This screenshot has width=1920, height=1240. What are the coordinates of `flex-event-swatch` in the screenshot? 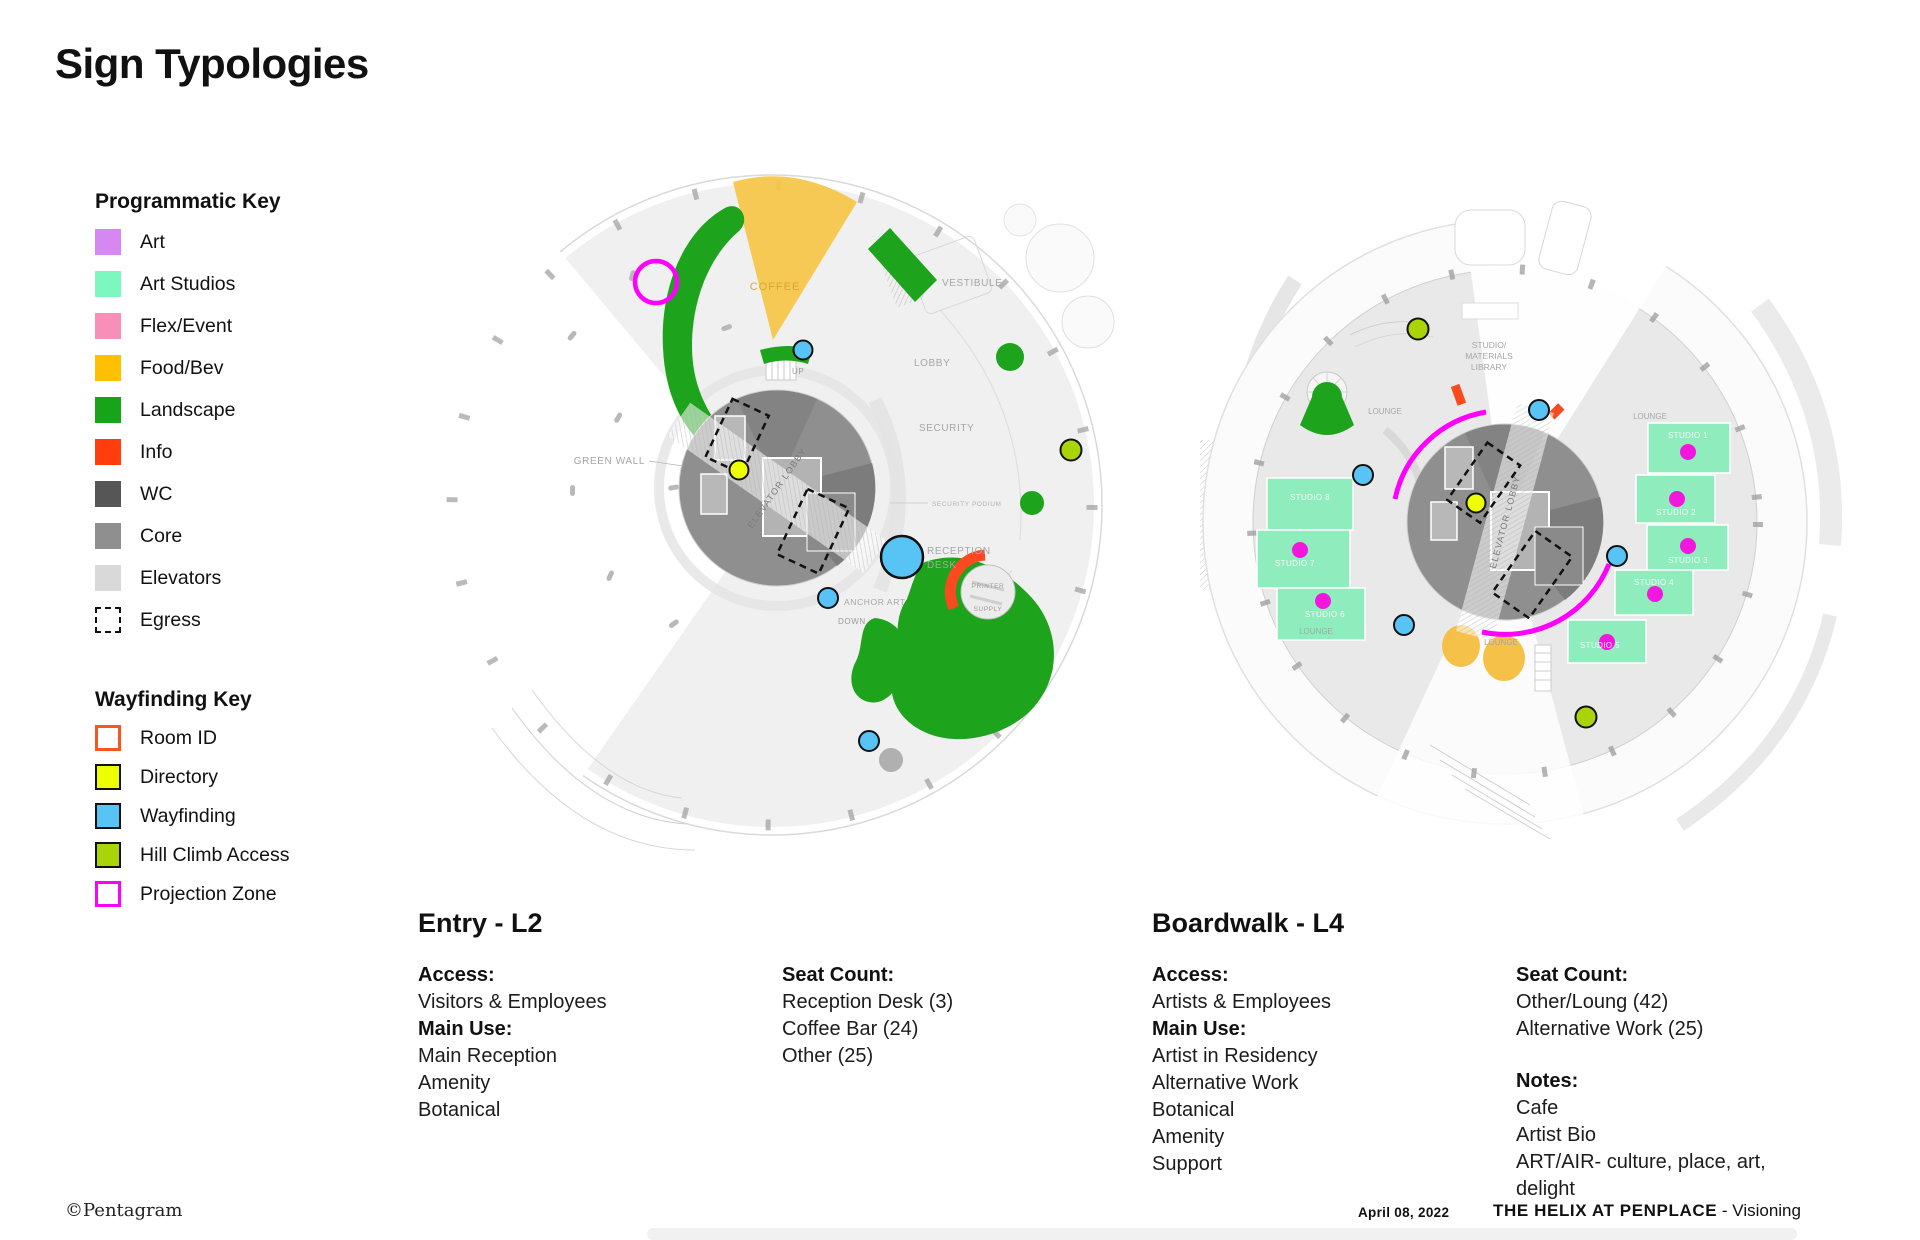 It's located at (108, 326).